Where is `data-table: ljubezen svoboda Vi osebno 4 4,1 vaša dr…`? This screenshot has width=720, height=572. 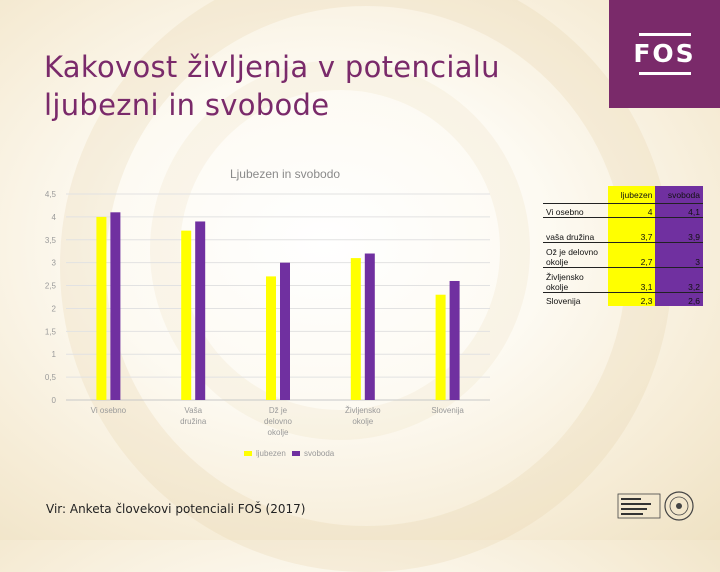 data-table: ljubezen svoboda Vi osebno 4 4,1 vaša dr… is located at coordinates (623, 246).